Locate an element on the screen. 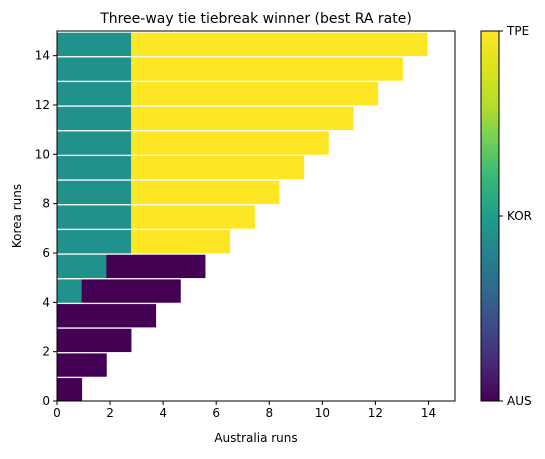  x-tick-label: 0 is located at coordinates (57, 413).